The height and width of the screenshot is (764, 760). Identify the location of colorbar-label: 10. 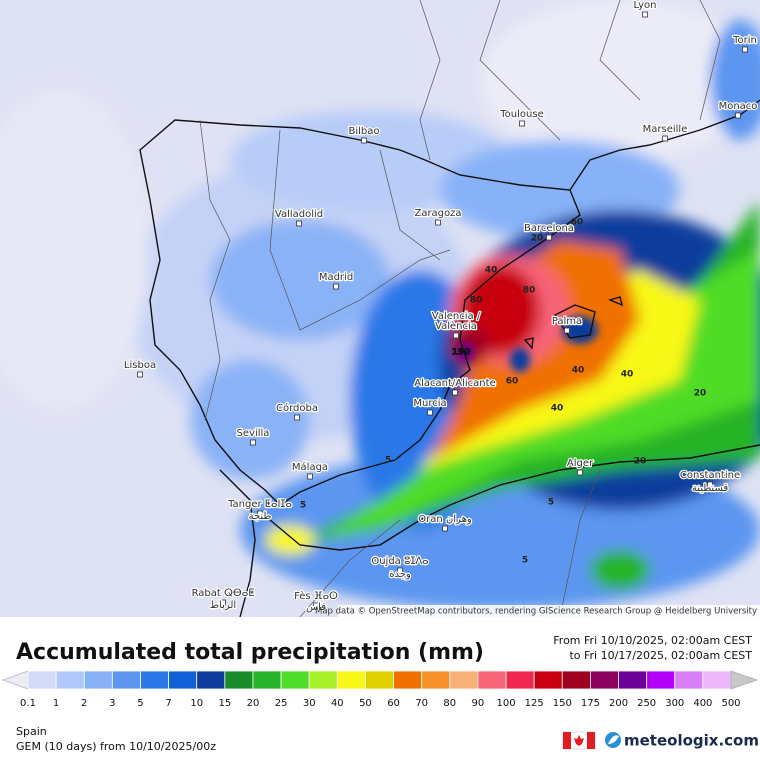
(196, 703).